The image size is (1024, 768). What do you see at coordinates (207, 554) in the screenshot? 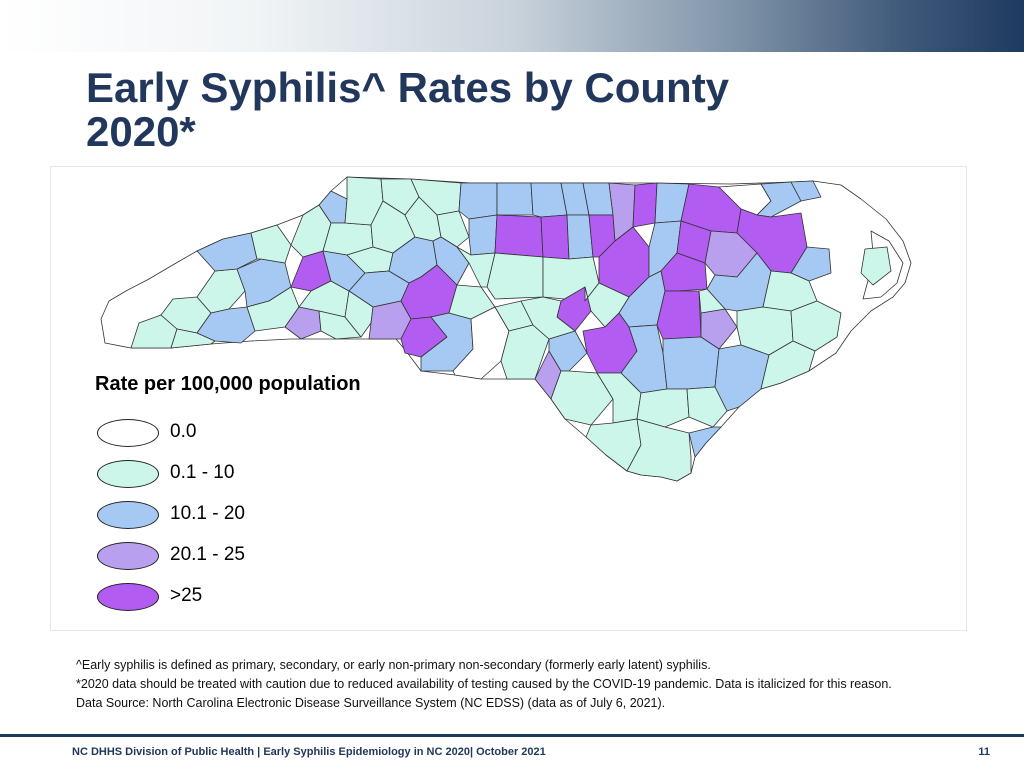
I see `legend-label: 20.1 - 25` at bounding box center [207, 554].